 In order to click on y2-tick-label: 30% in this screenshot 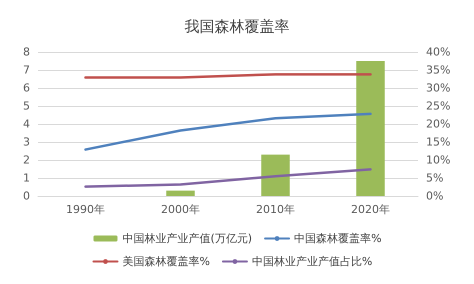, I will do `click(438, 88)`.